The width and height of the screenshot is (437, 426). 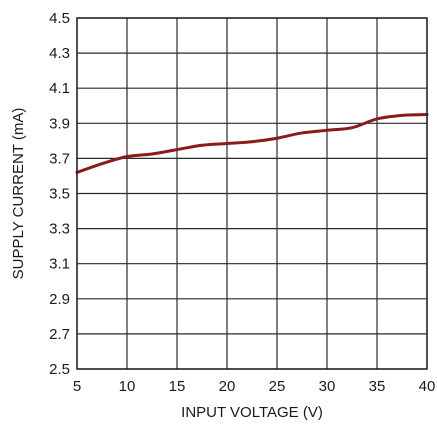 What do you see at coordinates (59, 123) in the screenshot?
I see `y-tick-label: 3.9` at bounding box center [59, 123].